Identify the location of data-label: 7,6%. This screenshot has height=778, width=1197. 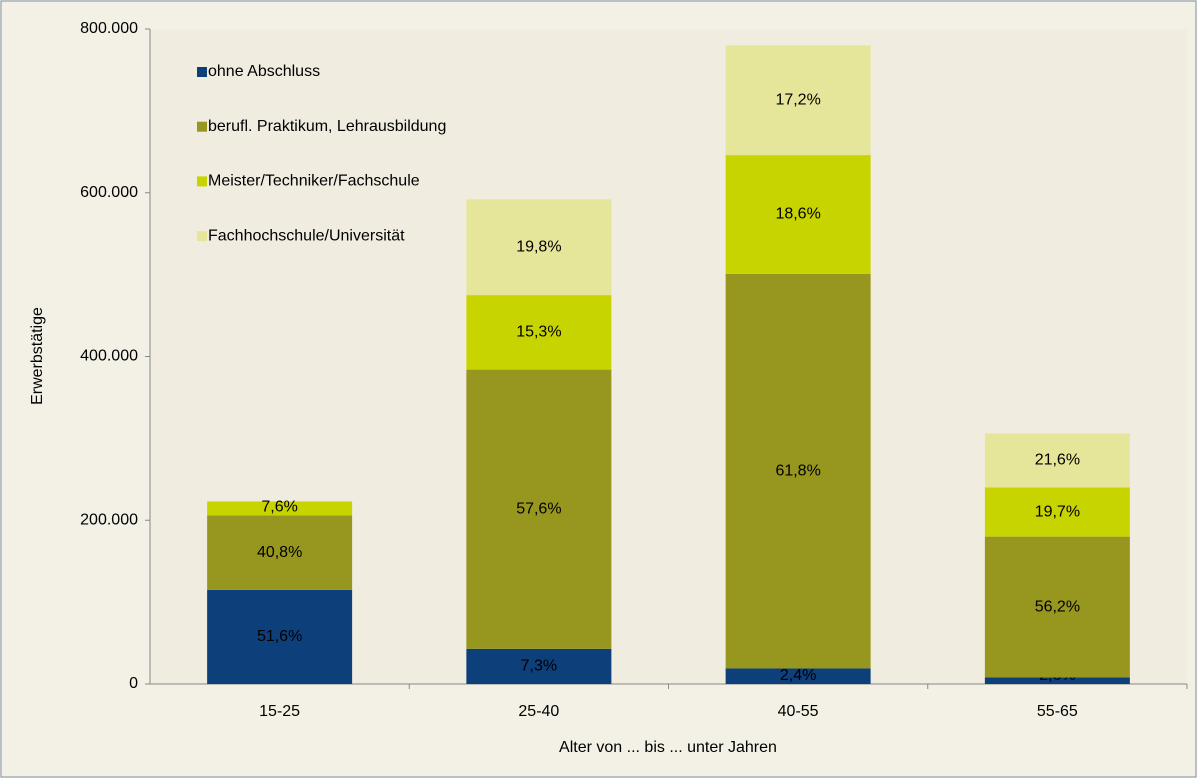
(279, 507).